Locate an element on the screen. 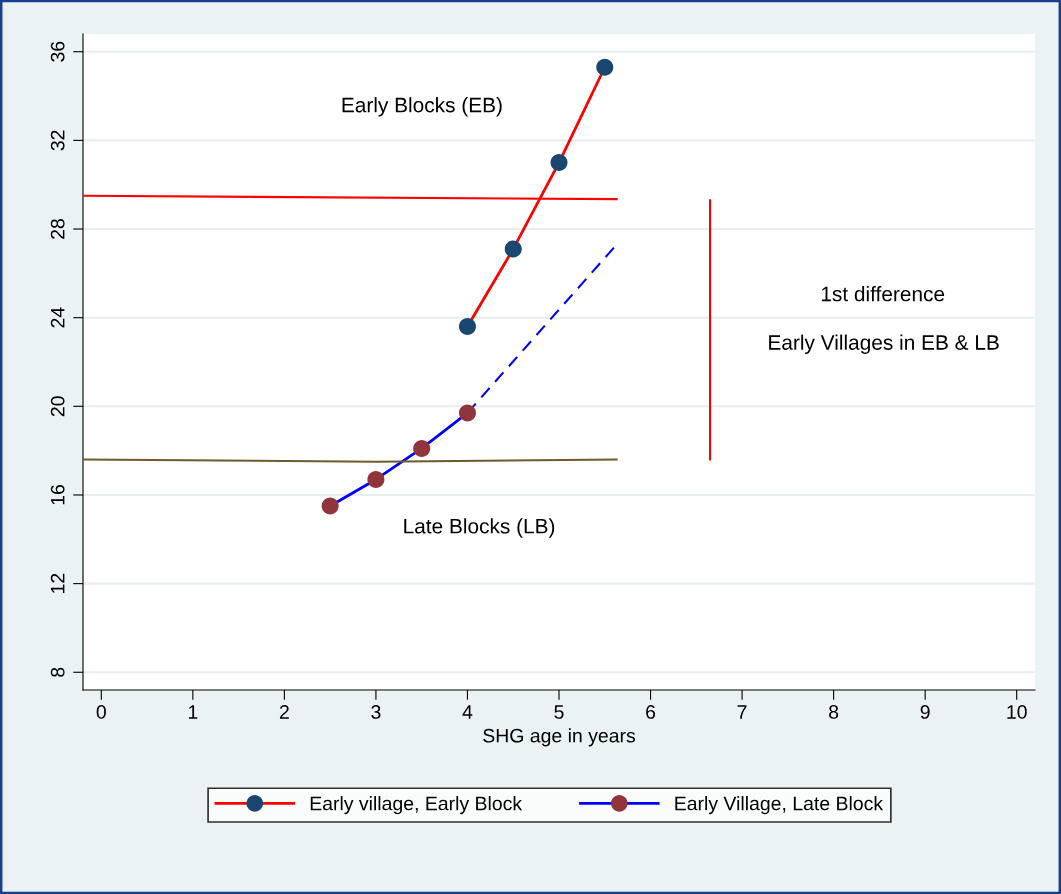 This screenshot has width=1061, height=894. x-tick-label: 8 is located at coordinates (834, 712).